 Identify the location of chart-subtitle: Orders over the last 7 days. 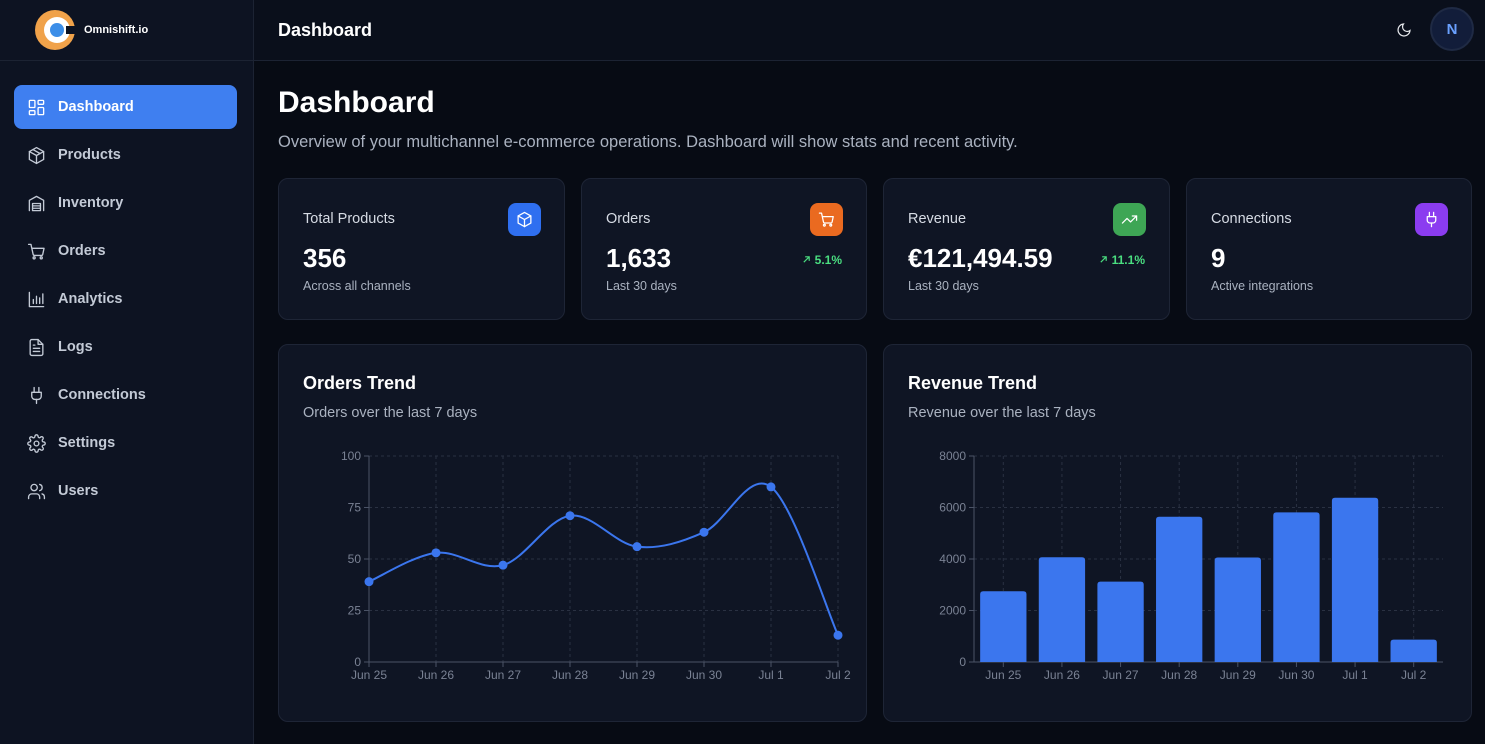
(390, 413).